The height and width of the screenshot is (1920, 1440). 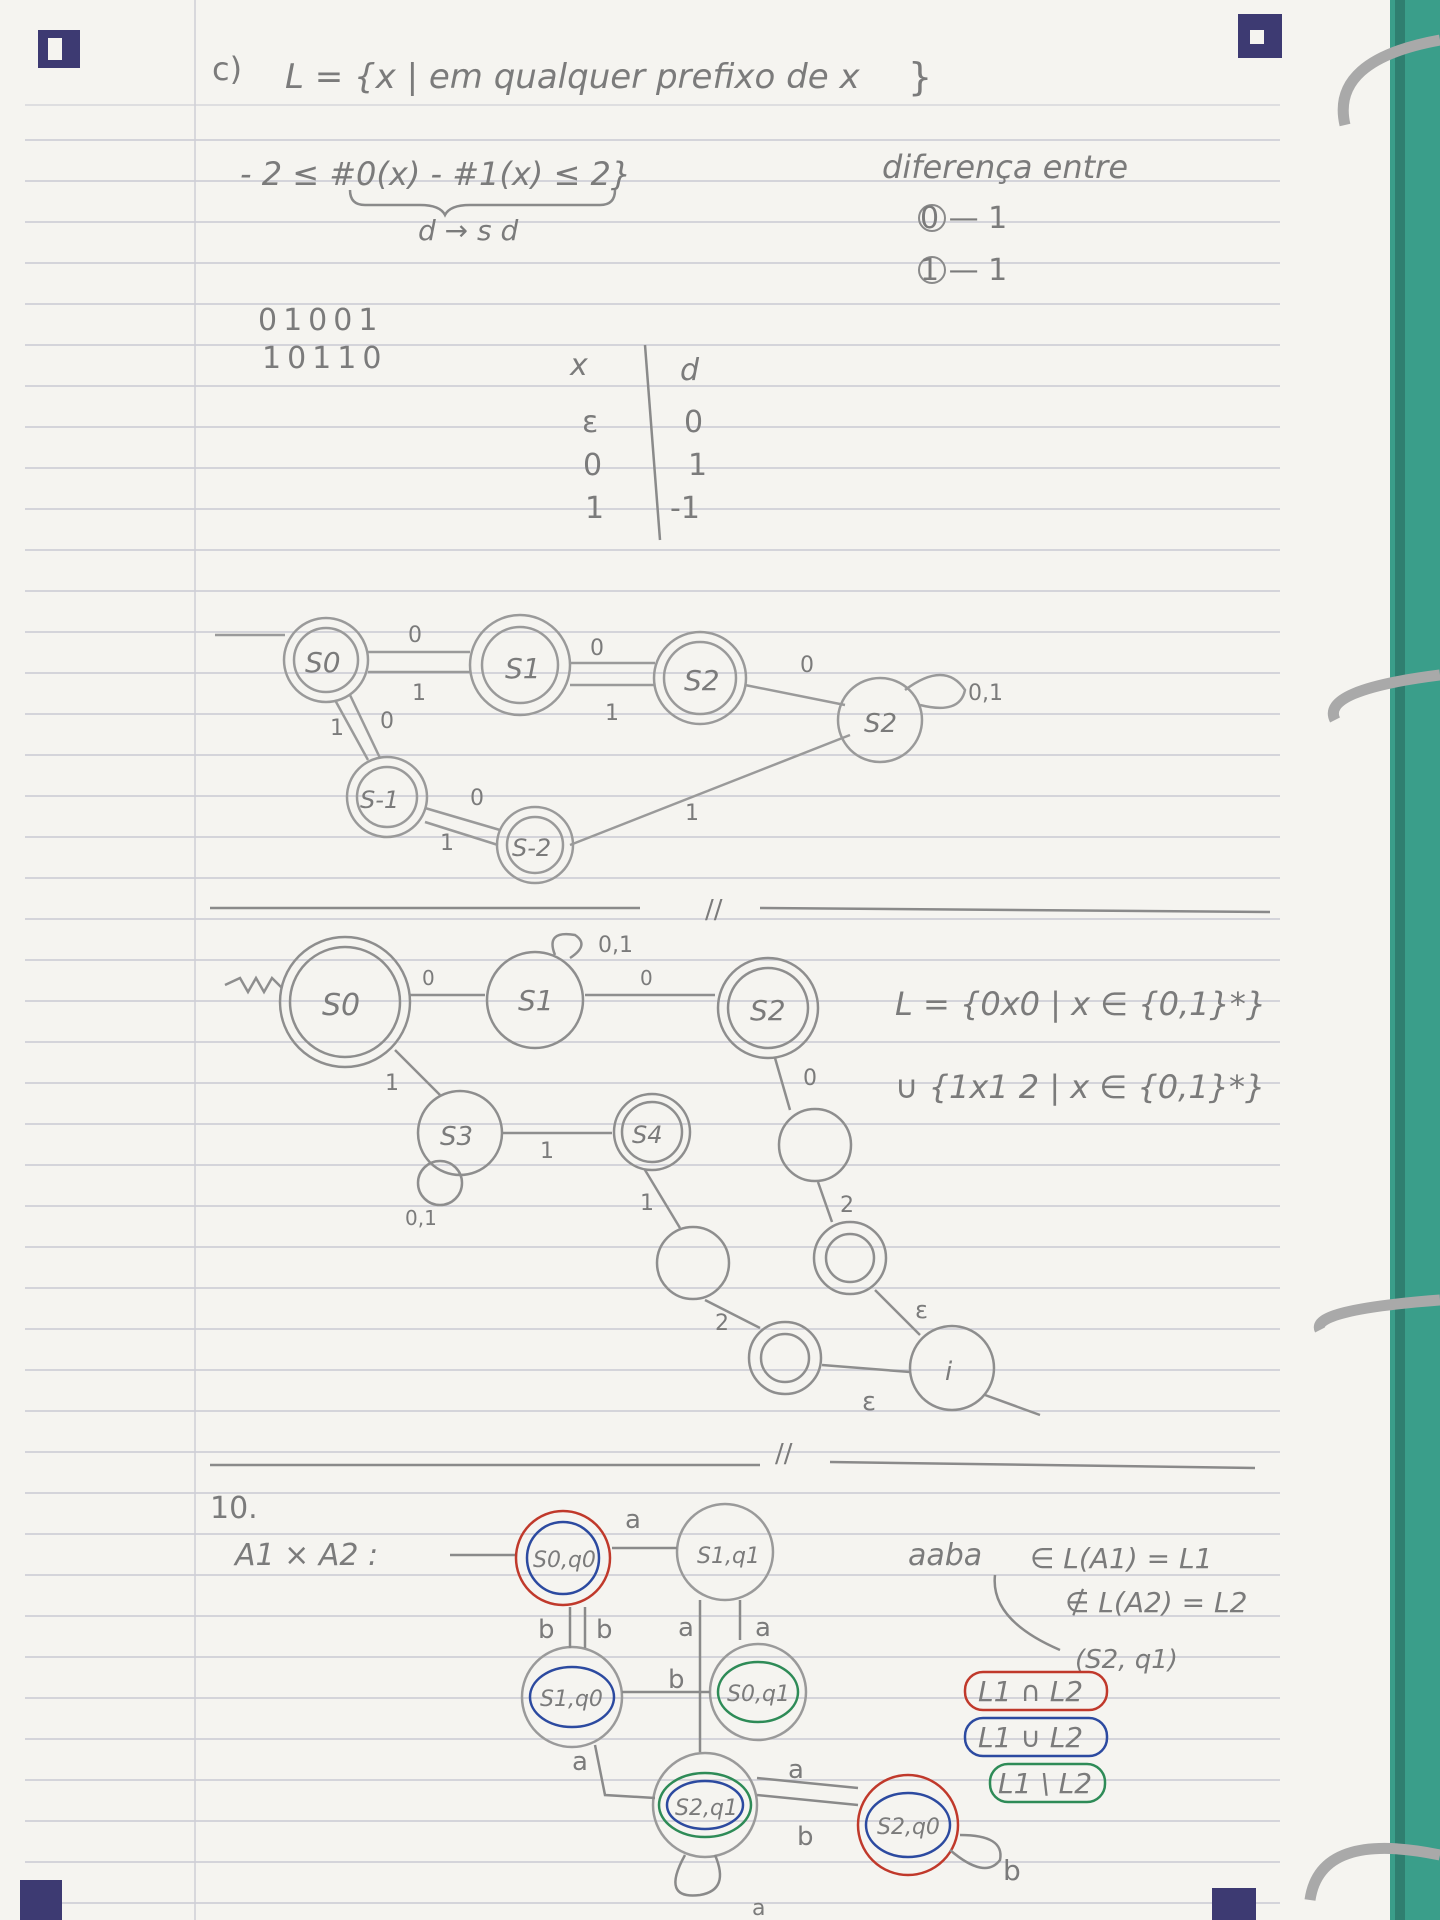 I want to click on binder-spine, so click(x=1412, y=960).